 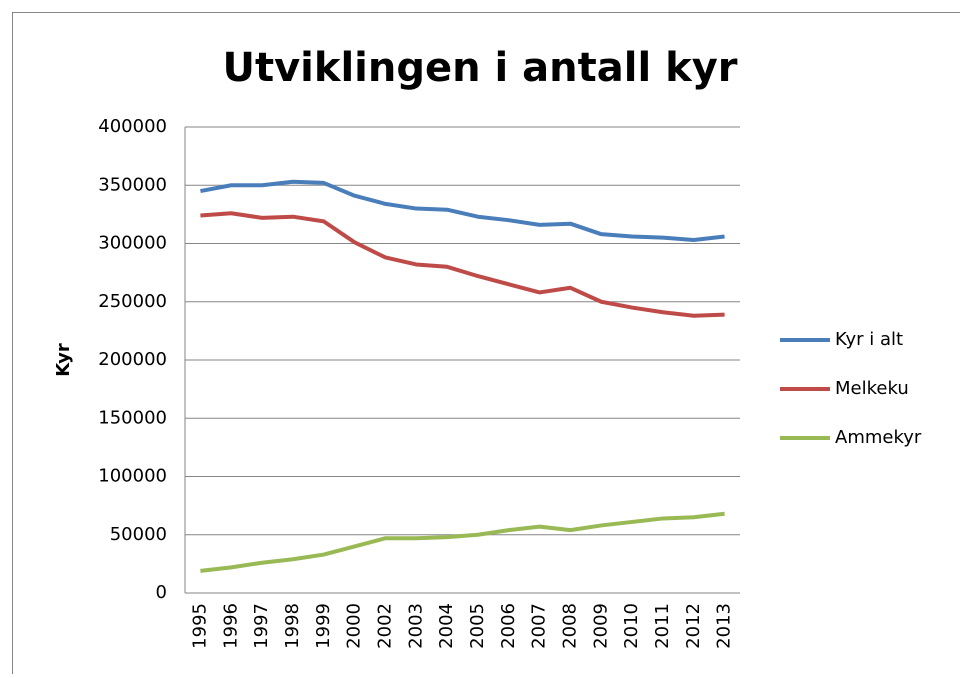 I want to click on x-tick-label: 1998, so click(x=292, y=626).